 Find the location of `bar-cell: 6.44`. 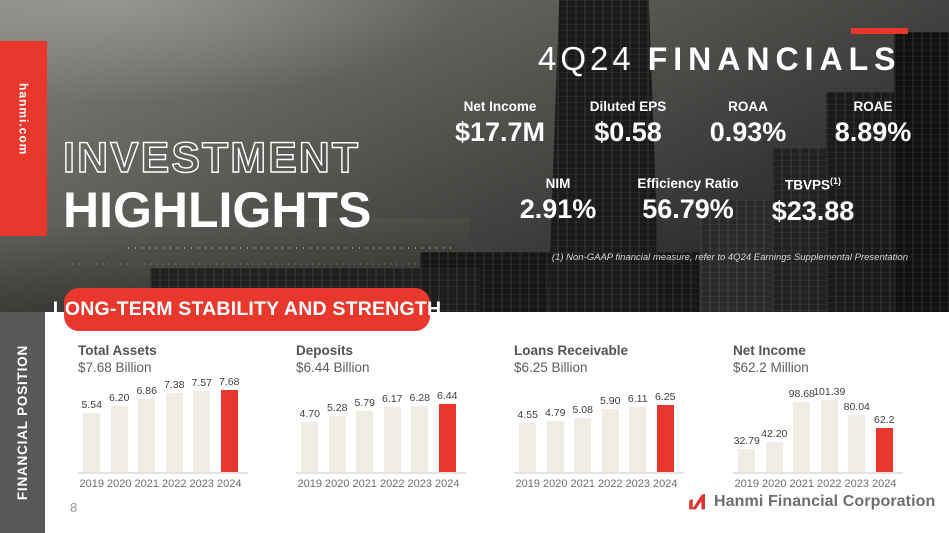

bar-cell: 6.44 is located at coordinates (448, 431).